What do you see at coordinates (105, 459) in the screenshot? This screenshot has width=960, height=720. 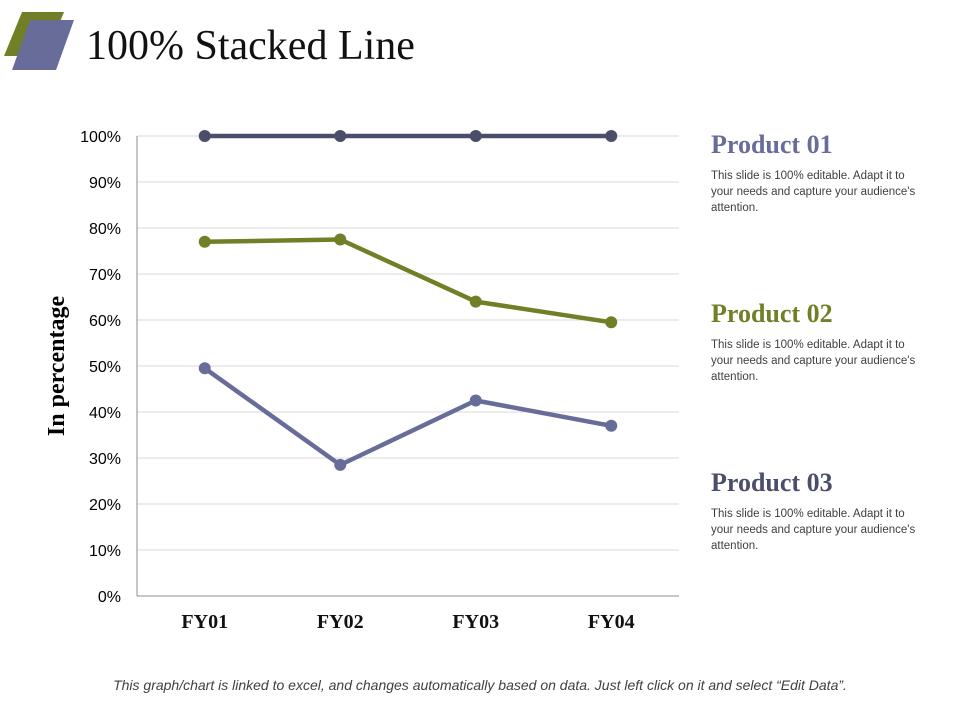 I see `y-tick-label: 30%` at bounding box center [105, 459].